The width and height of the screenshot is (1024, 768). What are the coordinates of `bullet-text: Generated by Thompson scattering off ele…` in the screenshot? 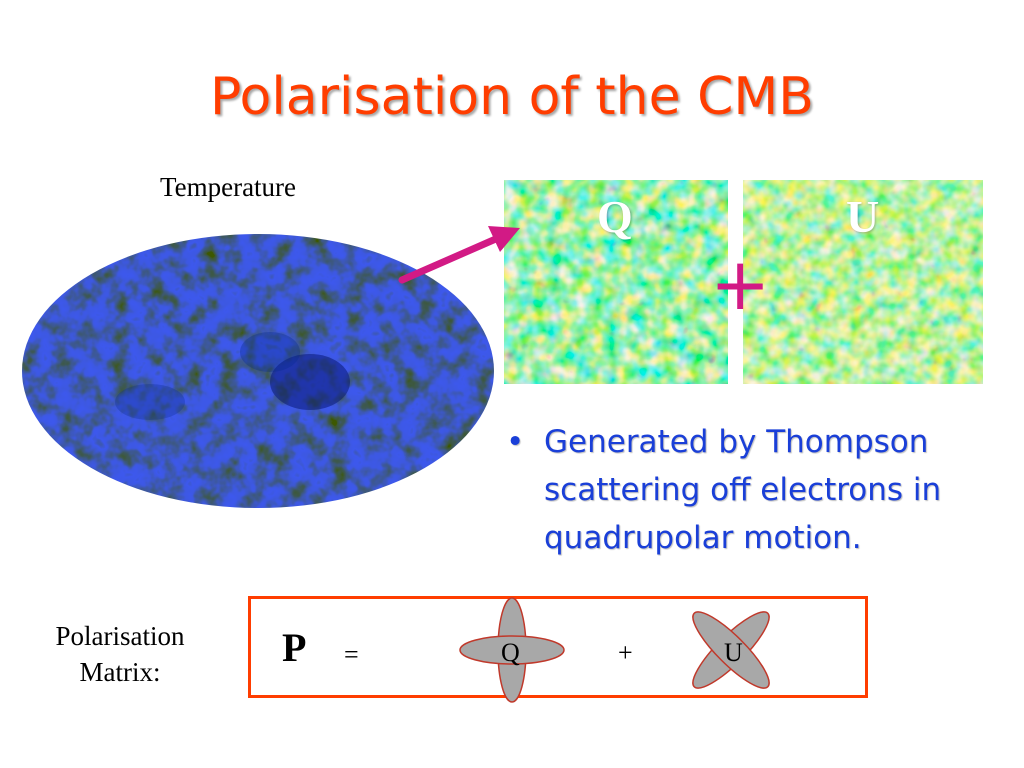 It's located at (743, 490).